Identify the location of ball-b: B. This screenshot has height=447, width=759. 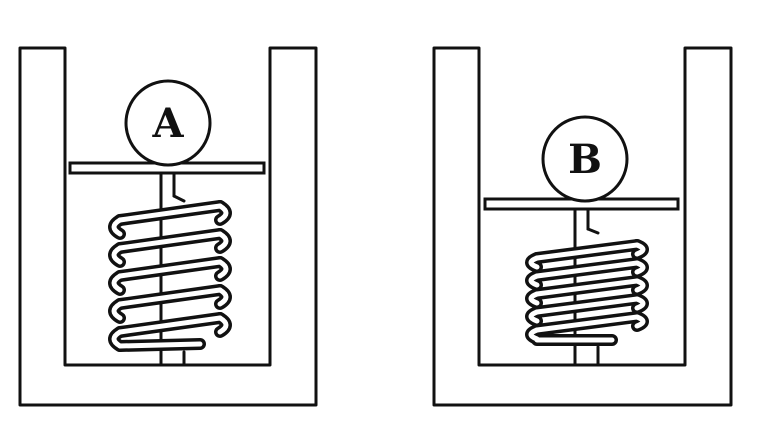
(585, 159).